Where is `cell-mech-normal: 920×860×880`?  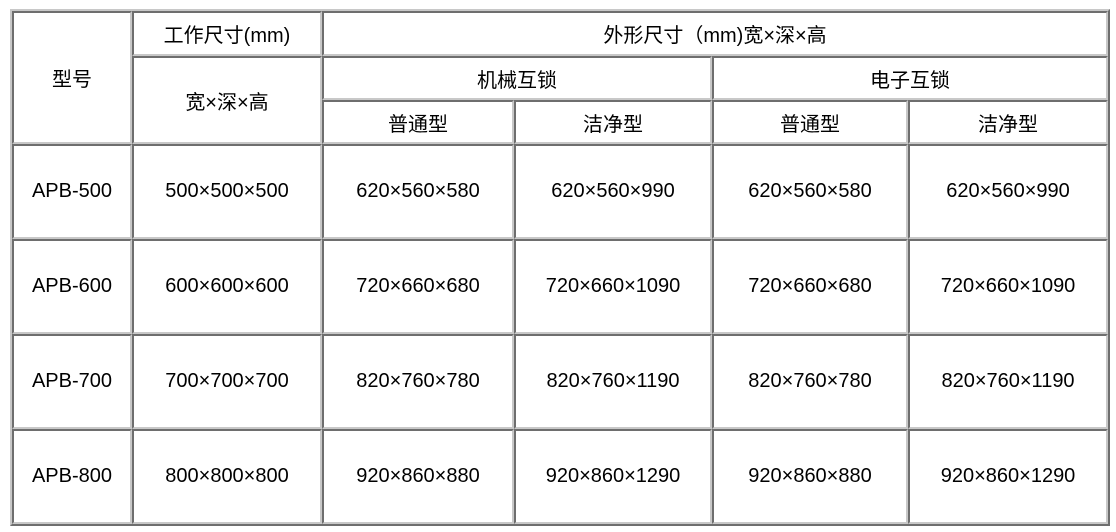 cell-mech-normal: 920×860×880 is located at coordinates (418, 476).